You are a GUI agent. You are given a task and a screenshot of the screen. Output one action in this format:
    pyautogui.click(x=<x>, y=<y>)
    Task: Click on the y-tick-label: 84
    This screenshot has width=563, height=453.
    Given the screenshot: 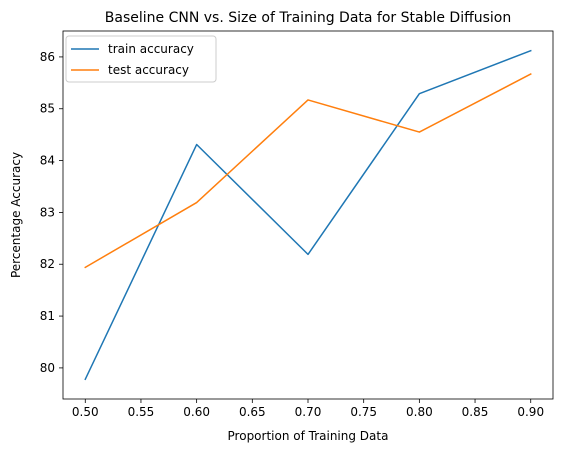 What is the action you would take?
    pyautogui.click(x=47, y=161)
    